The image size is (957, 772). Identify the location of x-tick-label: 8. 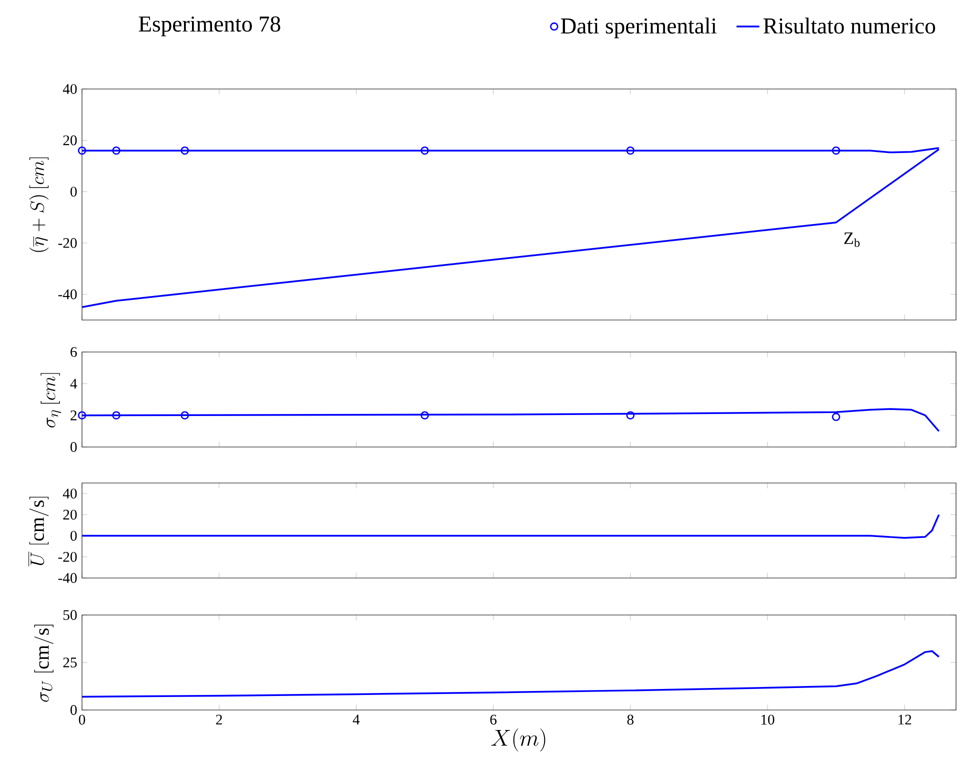
(630, 719).